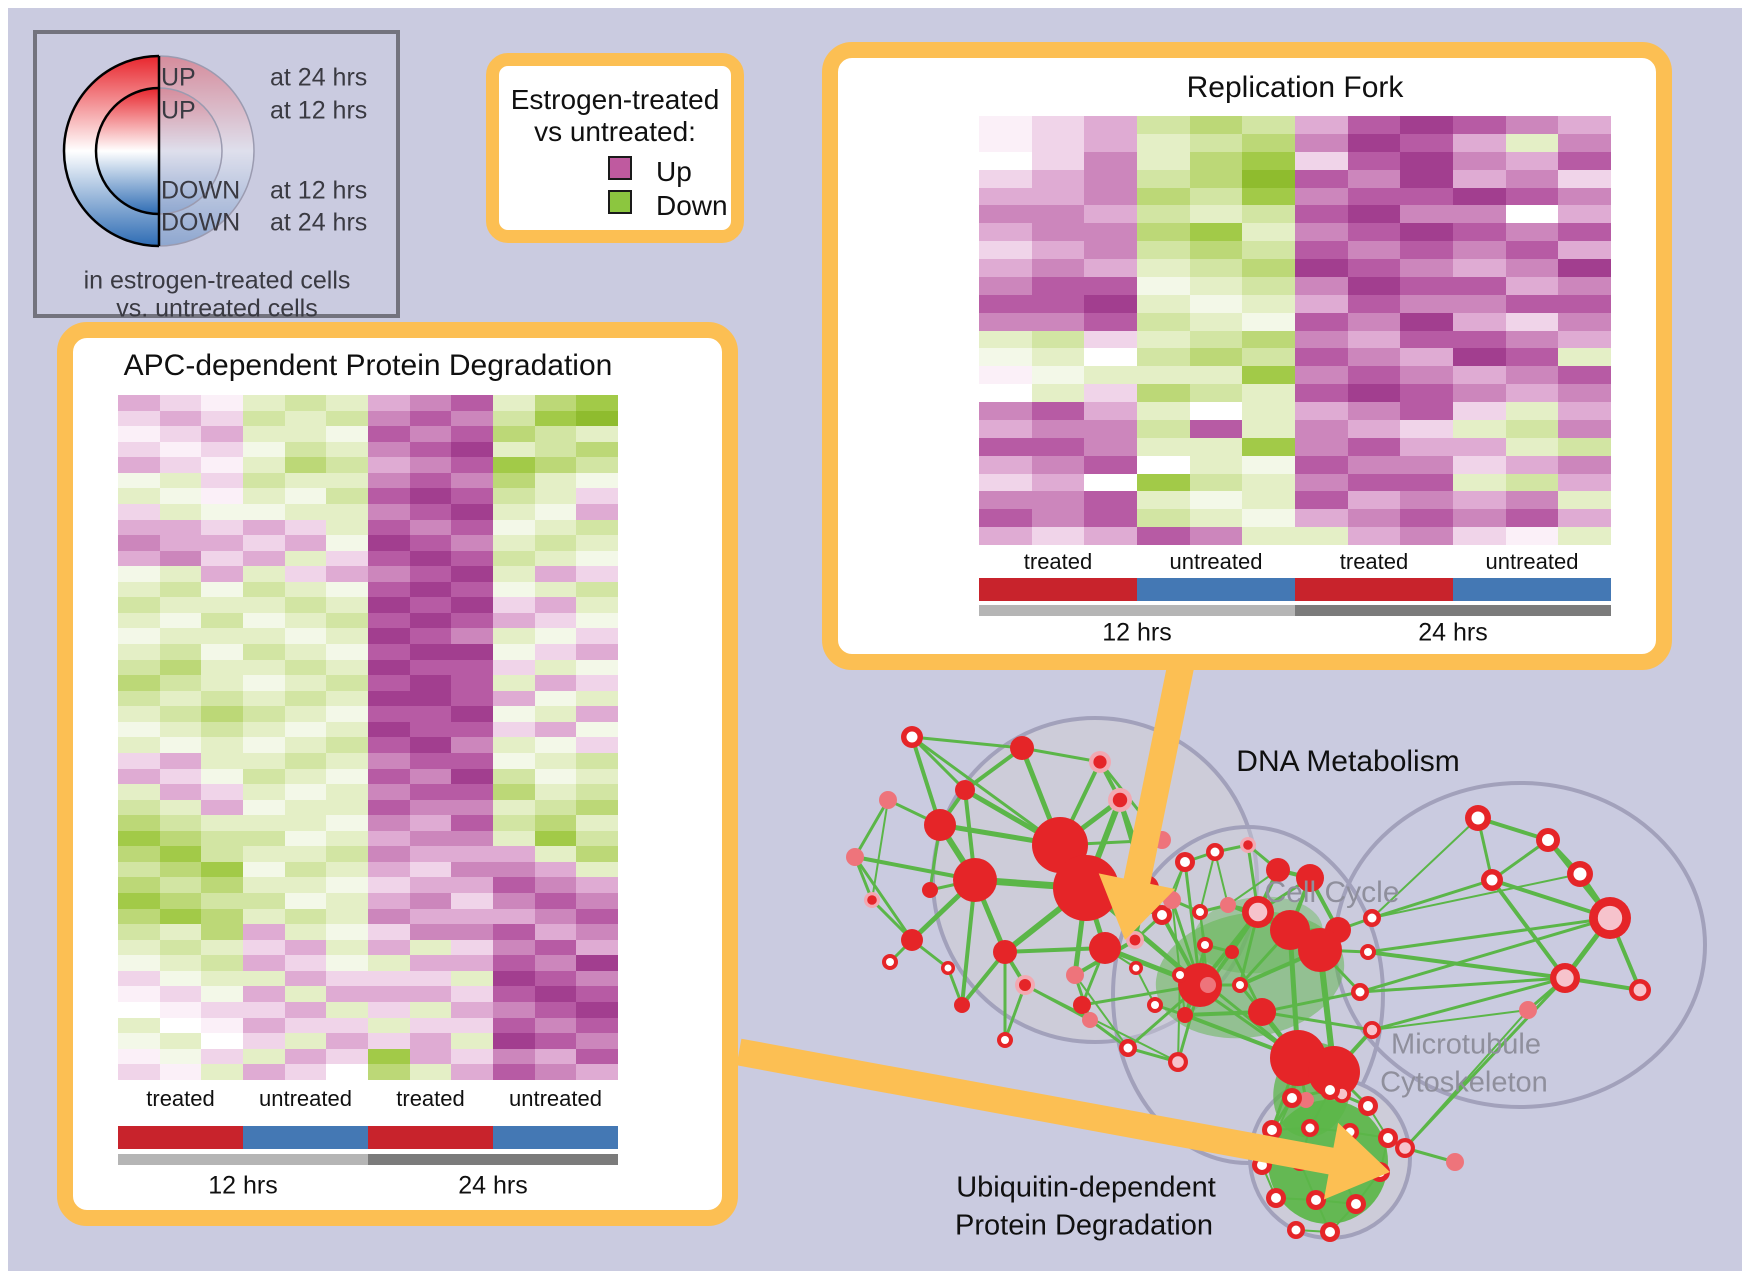 The image size is (1750, 1279). I want to click on replication-group-label-1: treated, so click(1058, 561).